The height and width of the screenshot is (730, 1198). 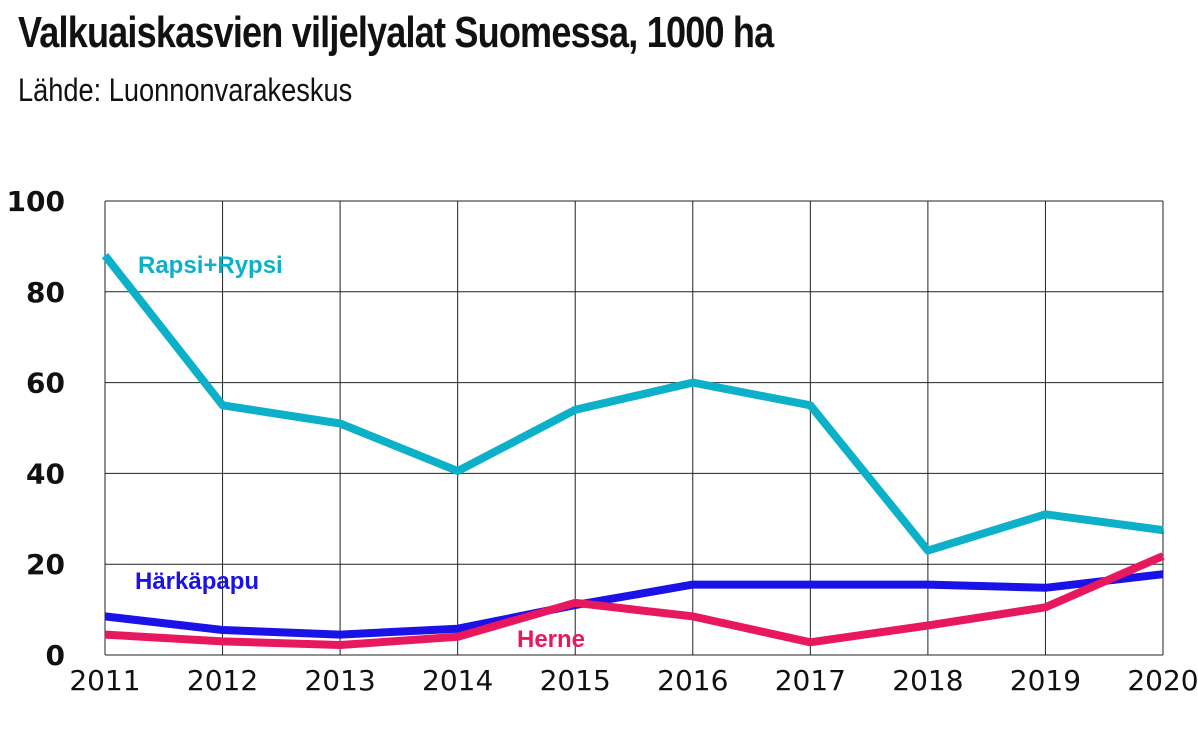 What do you see at coordinates (1162, 680) in the screenshot?
I see `x-tick-label: 2020` at bounding box center [1162, 680].